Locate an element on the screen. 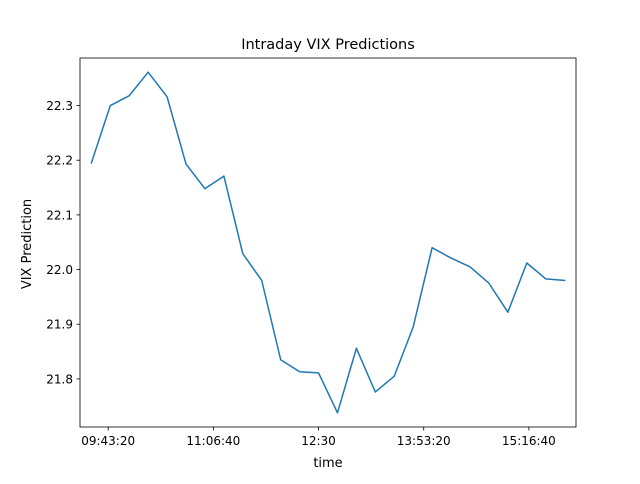 This screenshot has width=640, height=484. x-tick-label: 13:53:20 is located at coordinates (424, 441).